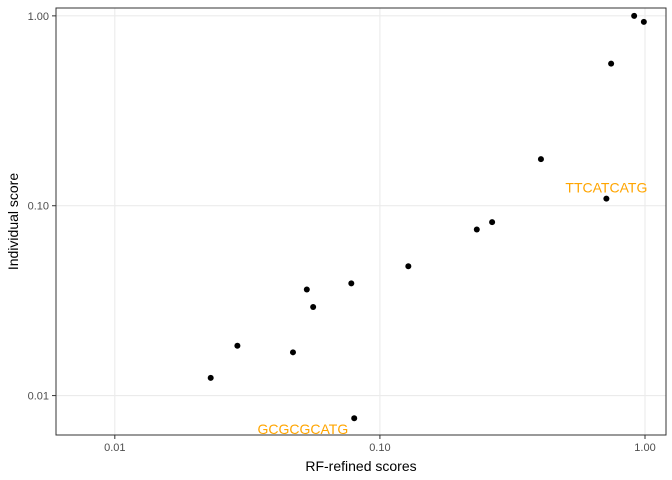 This screenshot has height=480, width=672. Describe the element at coordinates (13, 221) in the screenshot. I see `y-axis-title: Individual score` at that location.